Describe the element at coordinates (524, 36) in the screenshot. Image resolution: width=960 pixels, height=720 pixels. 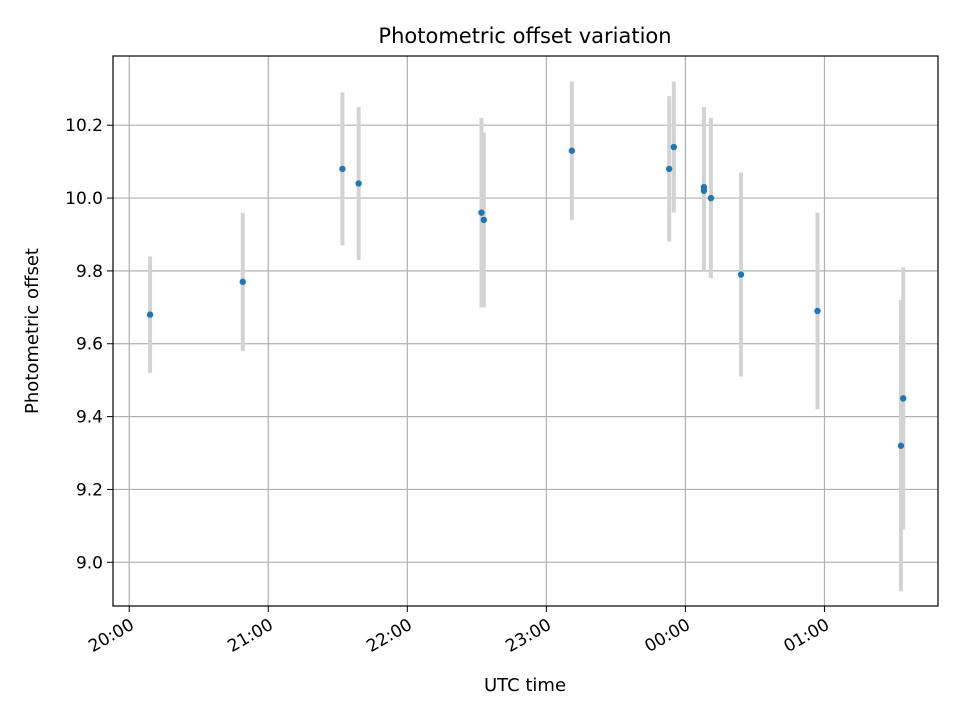
I see `chart-title: Photometric offset variation` at that location.